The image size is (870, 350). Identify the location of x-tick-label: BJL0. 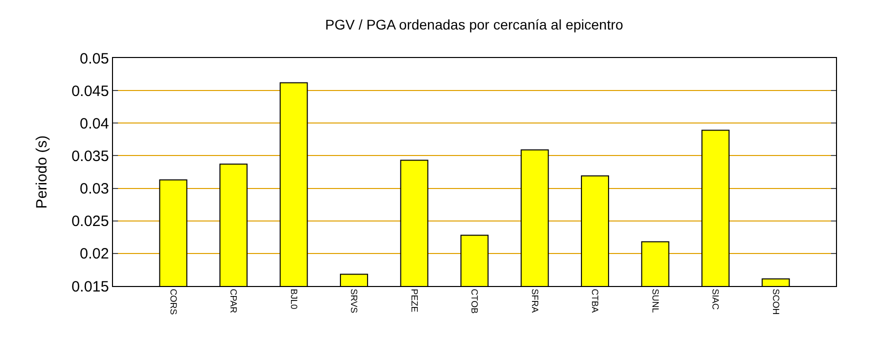
(293, 299).